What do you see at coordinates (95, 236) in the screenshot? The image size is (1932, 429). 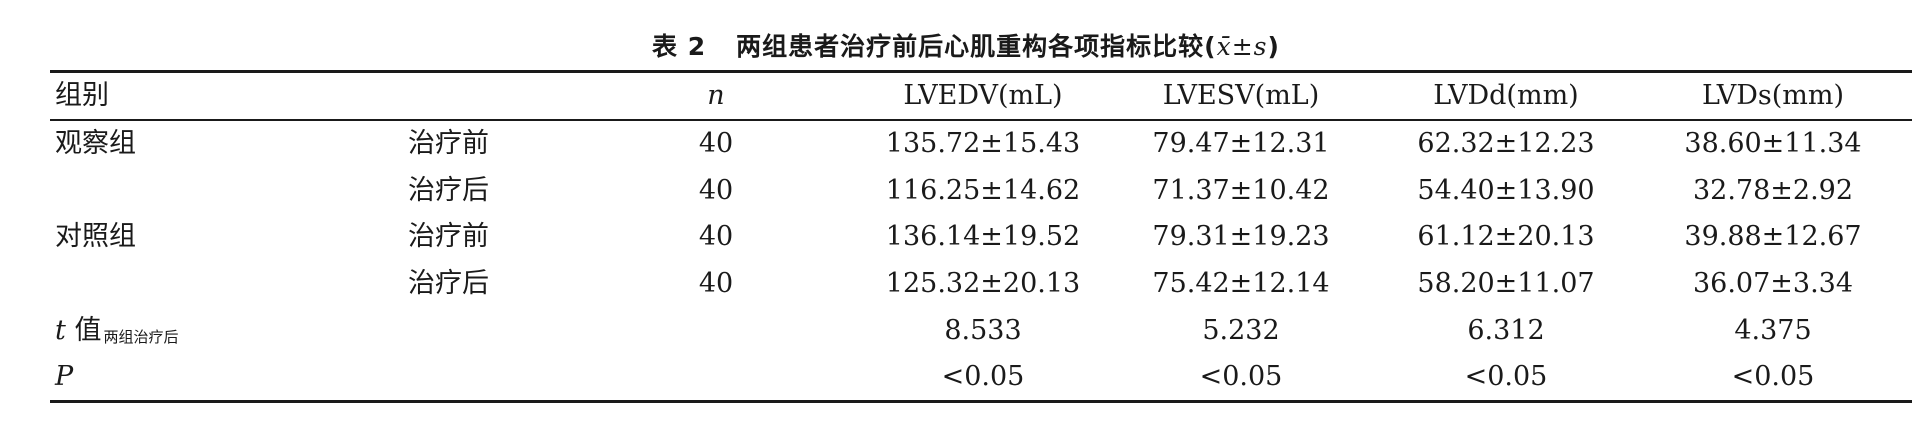 I see `row-group: 对照组` at bounding box center [95, 236].